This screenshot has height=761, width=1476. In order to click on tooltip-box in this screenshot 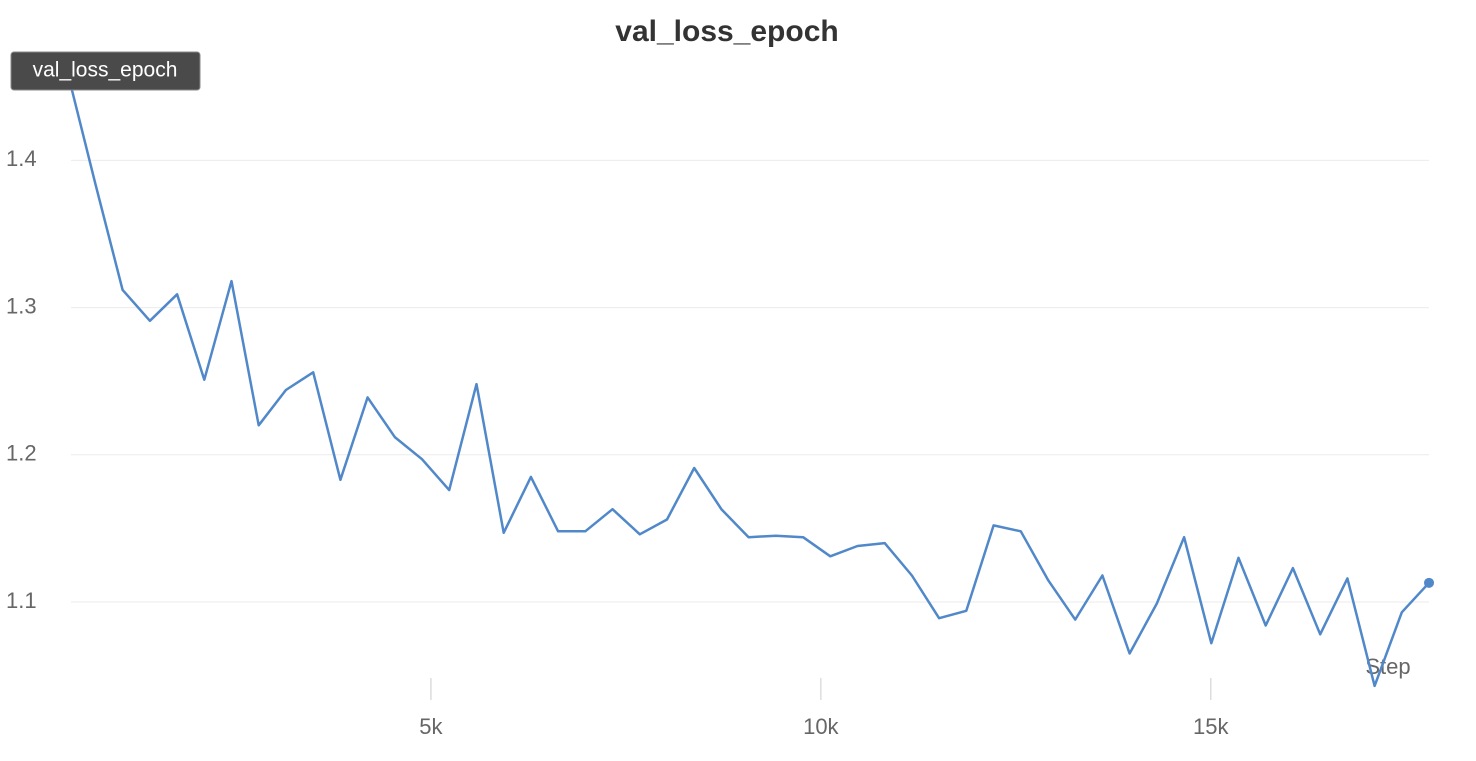, I will do `click(105, 71)`.